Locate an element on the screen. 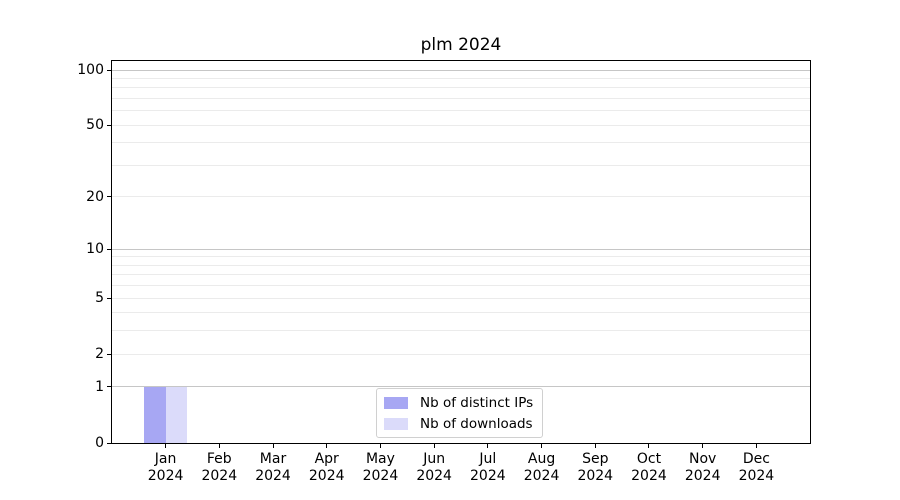  bar-nb-of-distinct-ips is located at coordinates (155, 414).